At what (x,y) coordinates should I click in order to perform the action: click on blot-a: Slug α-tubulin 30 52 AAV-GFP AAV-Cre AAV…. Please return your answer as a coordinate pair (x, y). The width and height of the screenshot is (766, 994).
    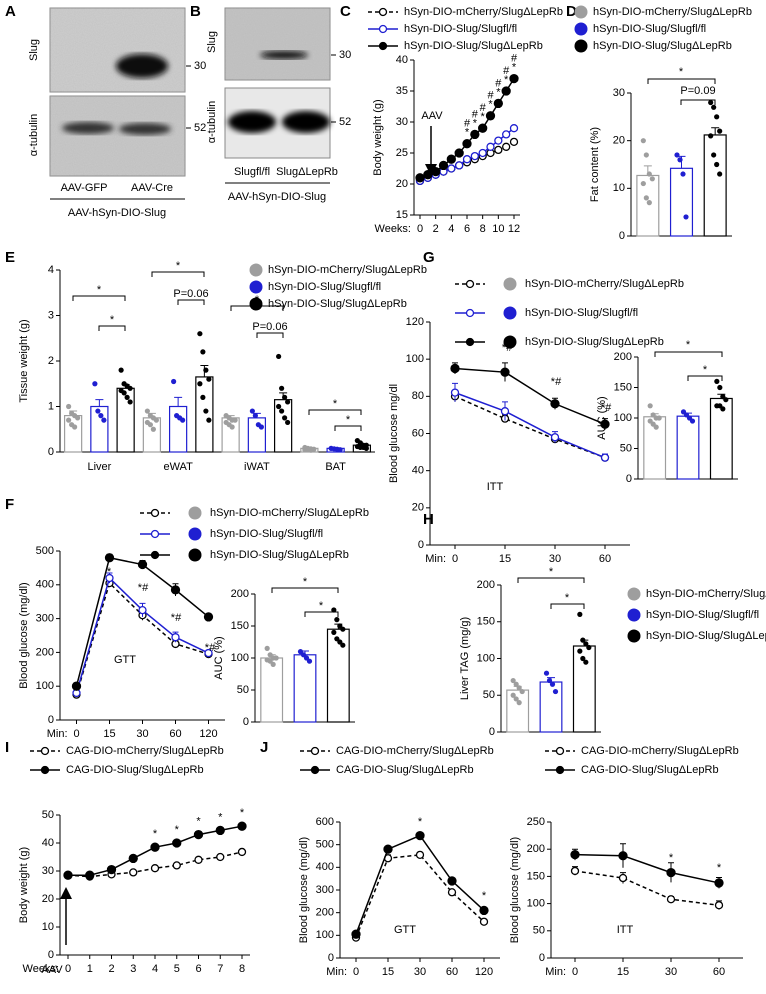
    Looking at the image, I should click on (117, 113).